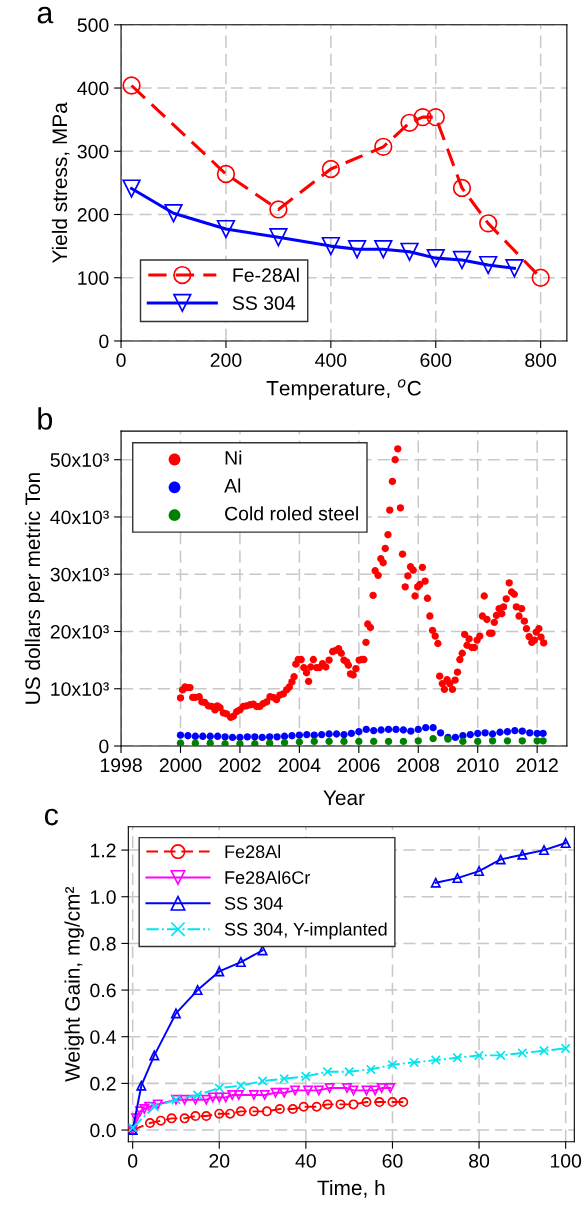 The width and height of the screenshot is (582, 1216). Describe the element at coordinates (344, 798) in the screenshot. I see `x-axis-title: Year` at that location.